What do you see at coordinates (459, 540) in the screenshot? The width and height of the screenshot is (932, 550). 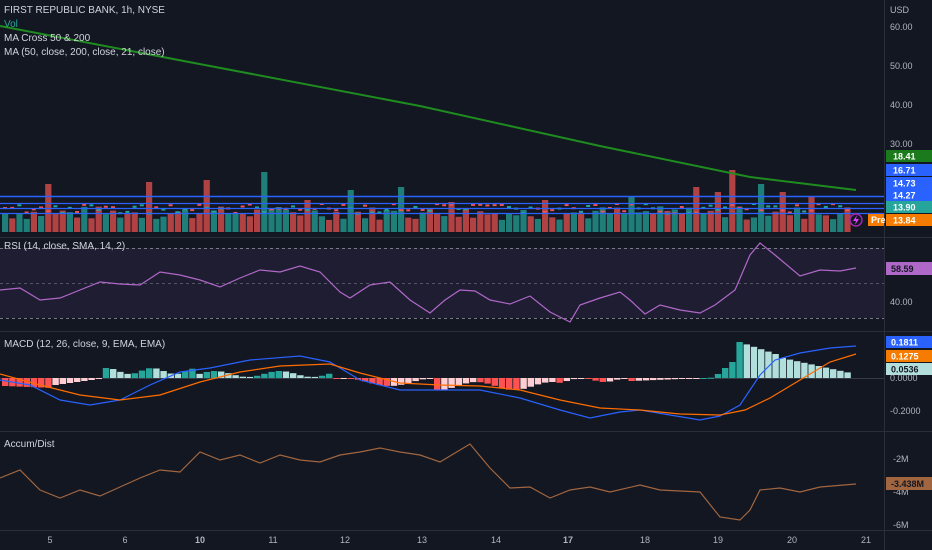 I see `time-axis: 5 6 10 11 12 13 14 17 18 19 20 21` at bounding box center [459, 540].